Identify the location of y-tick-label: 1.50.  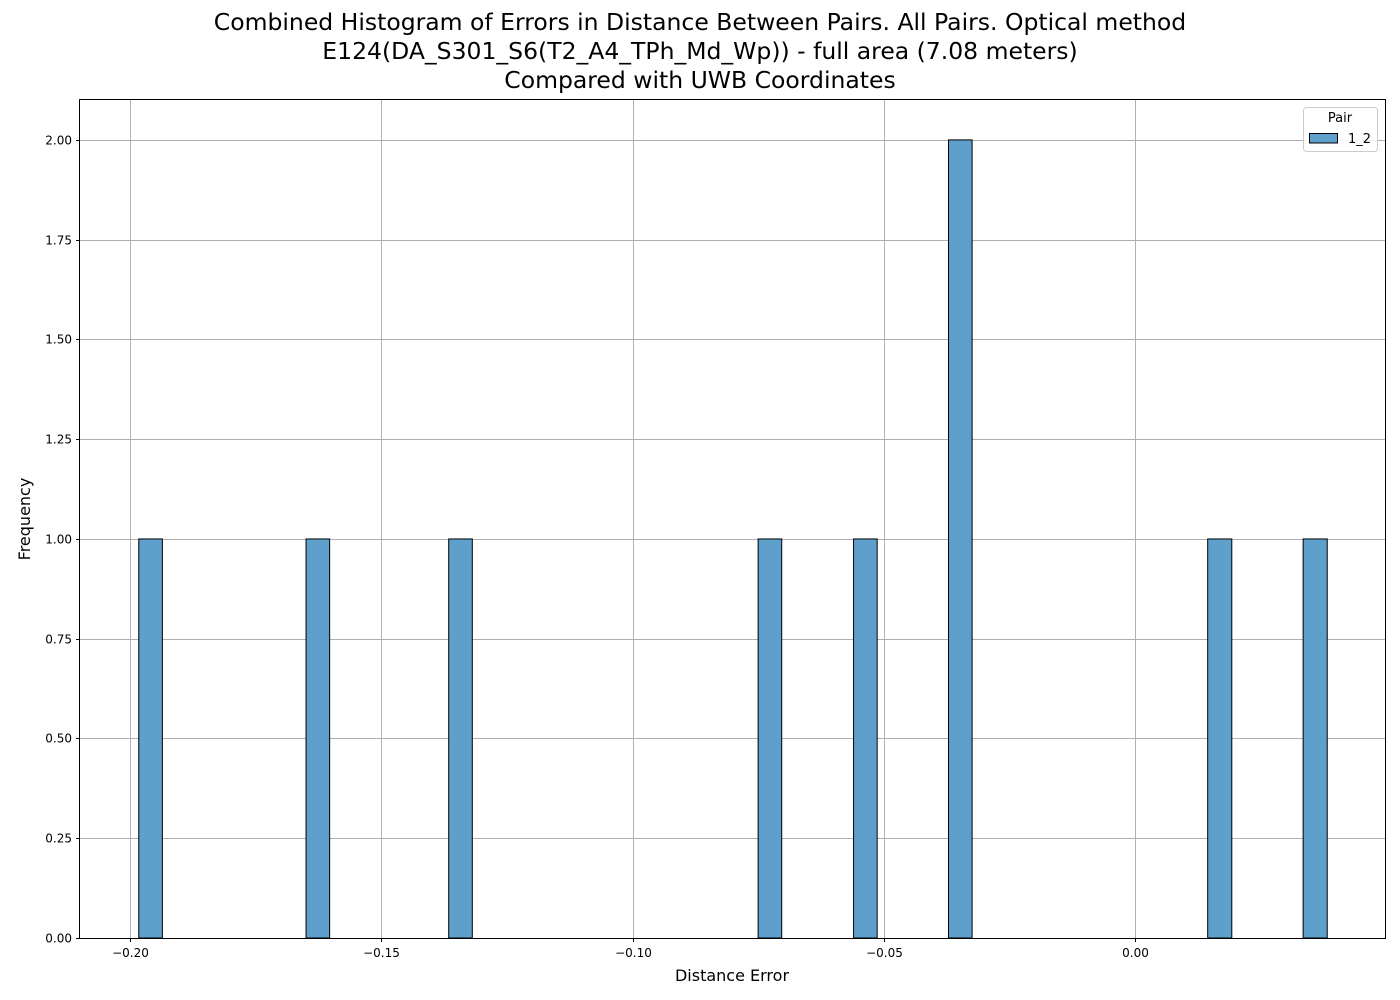
(58, 340).